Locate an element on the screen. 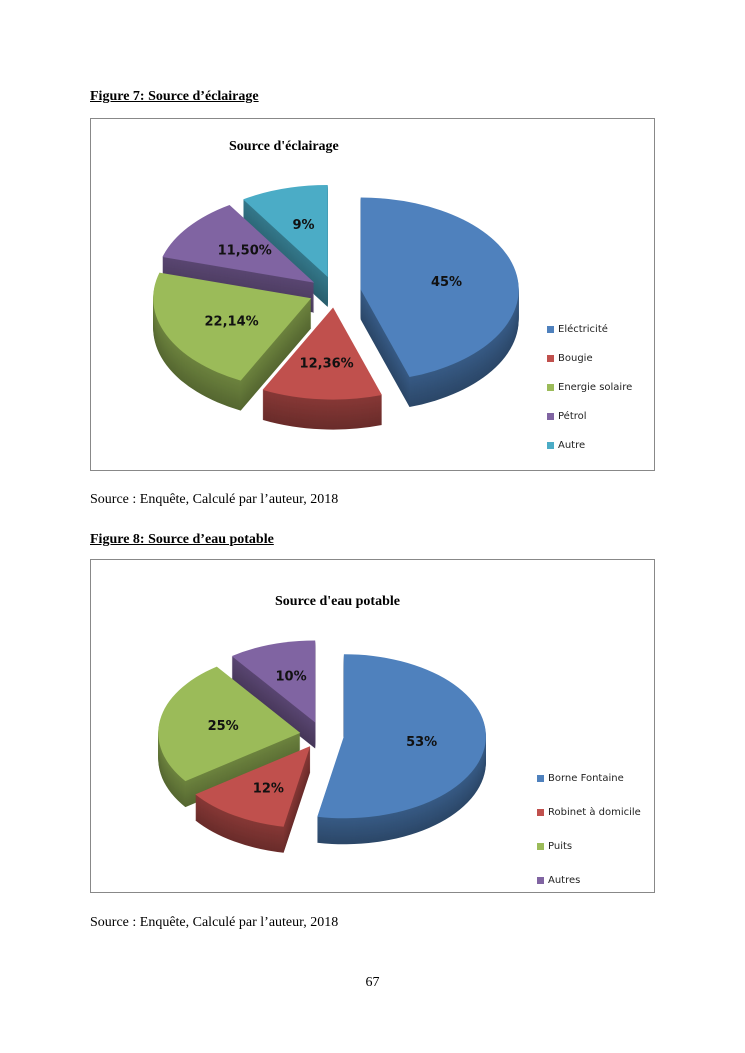  data-label: 25% is located at coordinates (223, 726).